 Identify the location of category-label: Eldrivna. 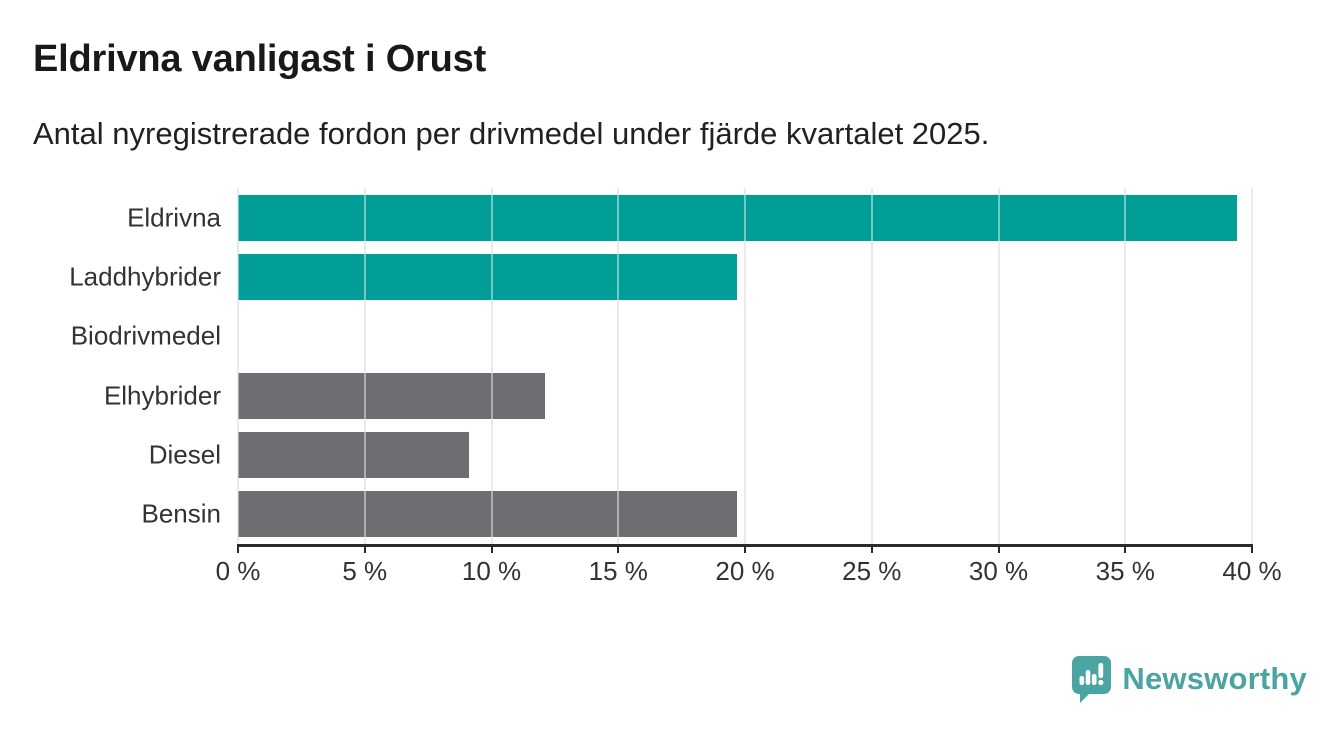
(174, 217).